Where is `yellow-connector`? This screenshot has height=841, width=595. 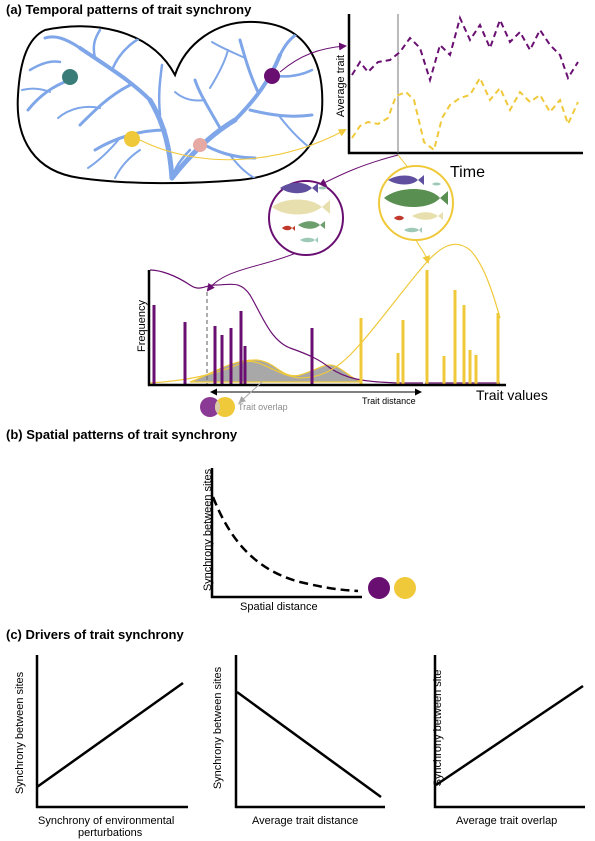
yellow-connector is located at coordinates (243, 145).